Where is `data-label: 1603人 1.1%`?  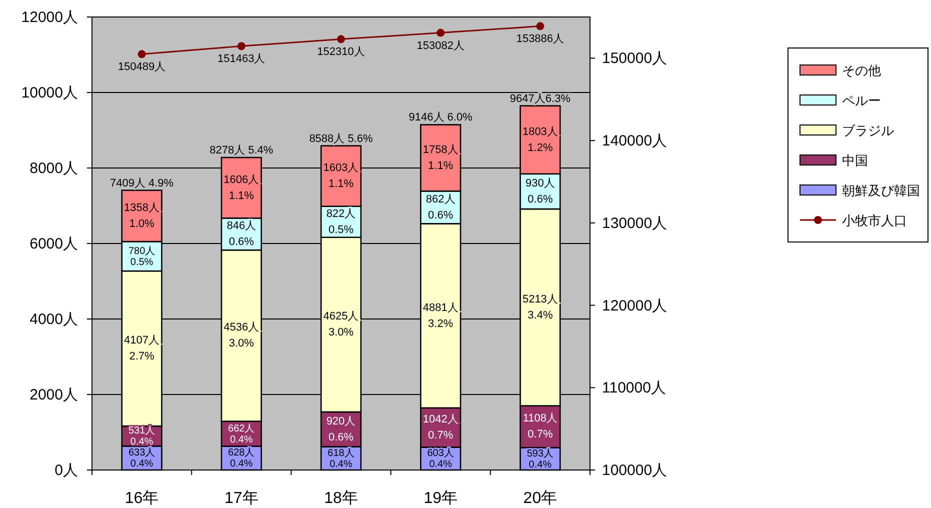
data-label: 1603人 1.1% is located at coordinates (341, 176).